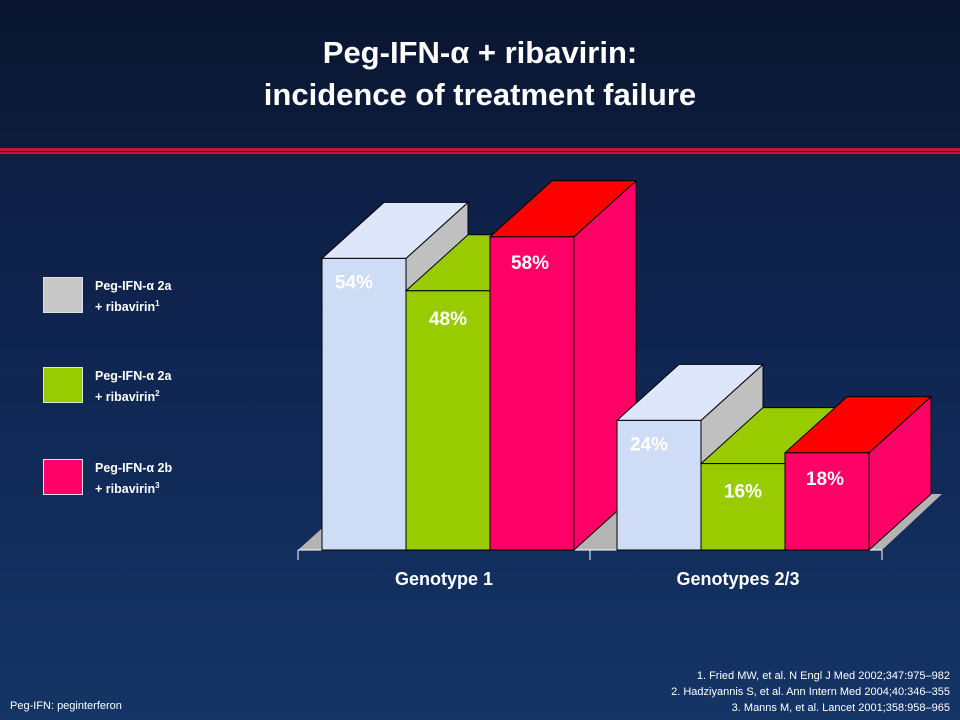 Image resolution: width=960 pixels, height=720 pixels. What do you see at coordinates (743, 507) in the screenshot?
I see `bar-g2-s2-front` at bounding box center [743, 507].